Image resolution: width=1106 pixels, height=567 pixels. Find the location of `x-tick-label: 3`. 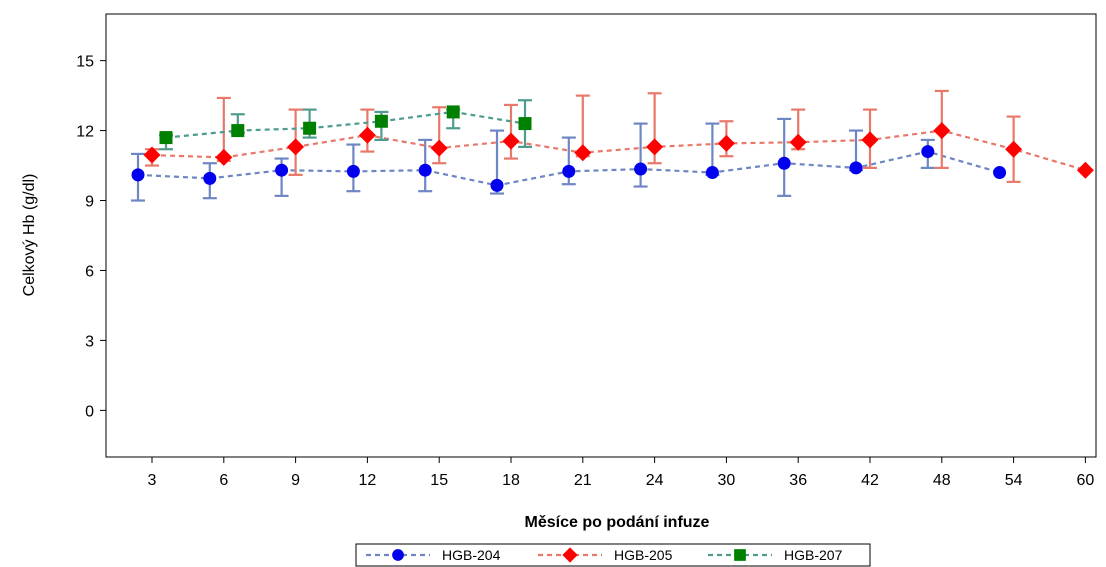

x-tick-label: 3 is located at coordinates (152, 480).